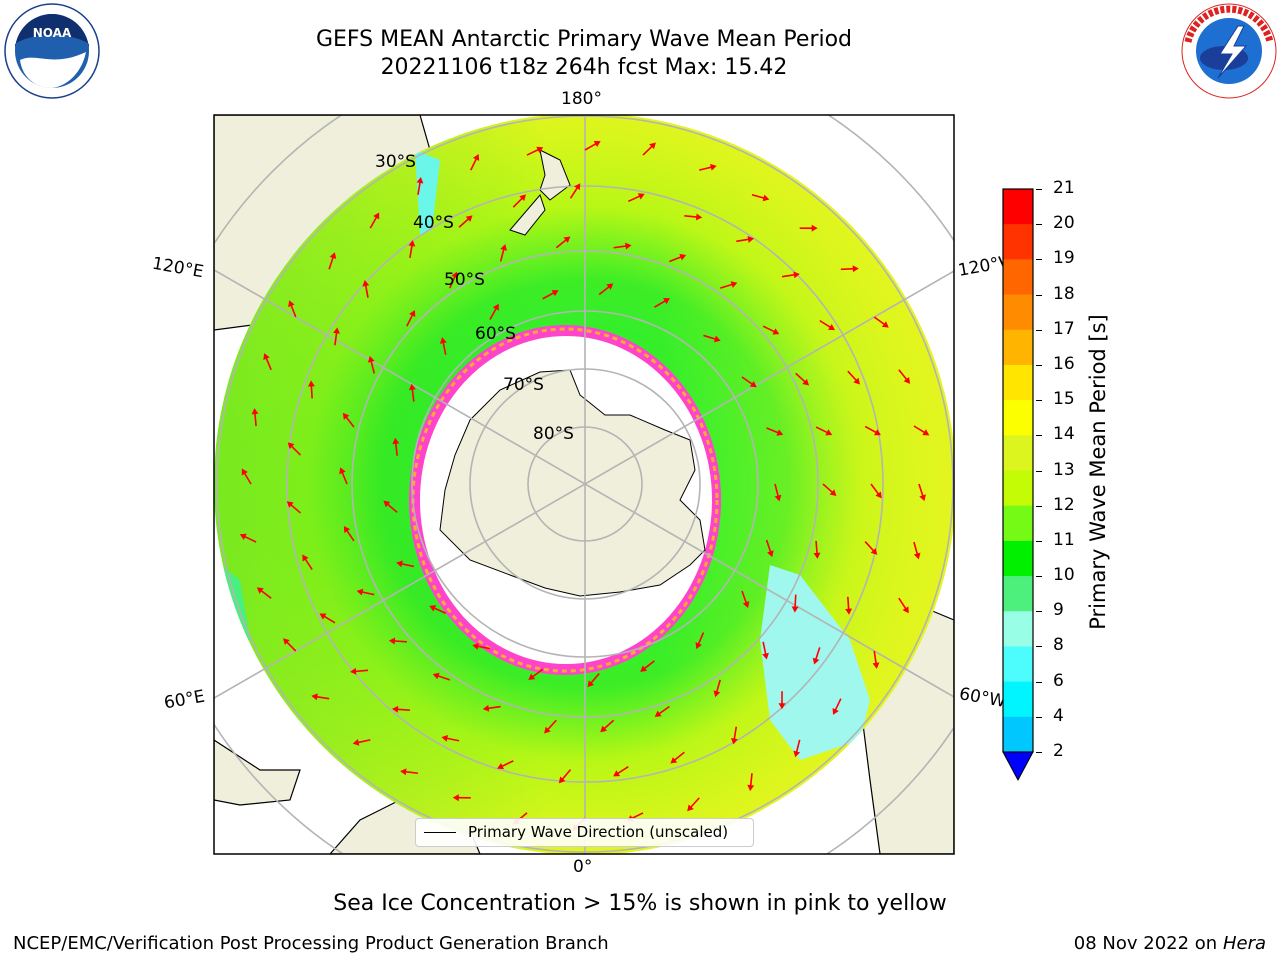 This screenshot has height=960, width=1280. Describe the element at coordinates (1229, 51) in the screenshot. I see `nws-logo` at that location.